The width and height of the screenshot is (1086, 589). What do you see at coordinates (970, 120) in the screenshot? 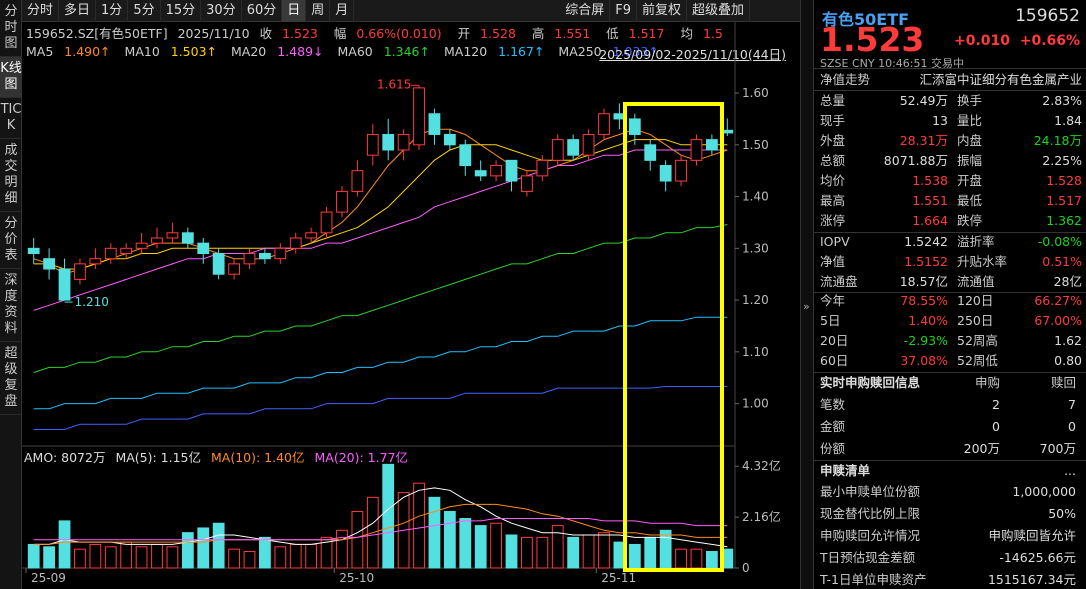
I see `row-label: 量比` at bounding box center [970, 120].